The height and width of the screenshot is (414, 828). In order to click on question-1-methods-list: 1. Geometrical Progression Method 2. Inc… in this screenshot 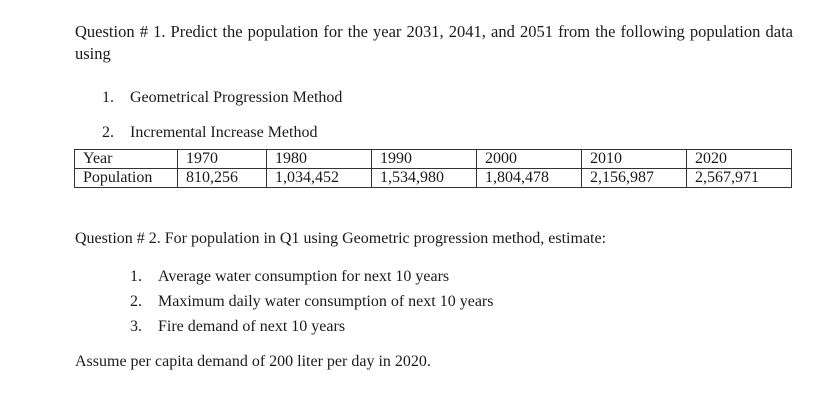, I will do `click(222, 115)`.